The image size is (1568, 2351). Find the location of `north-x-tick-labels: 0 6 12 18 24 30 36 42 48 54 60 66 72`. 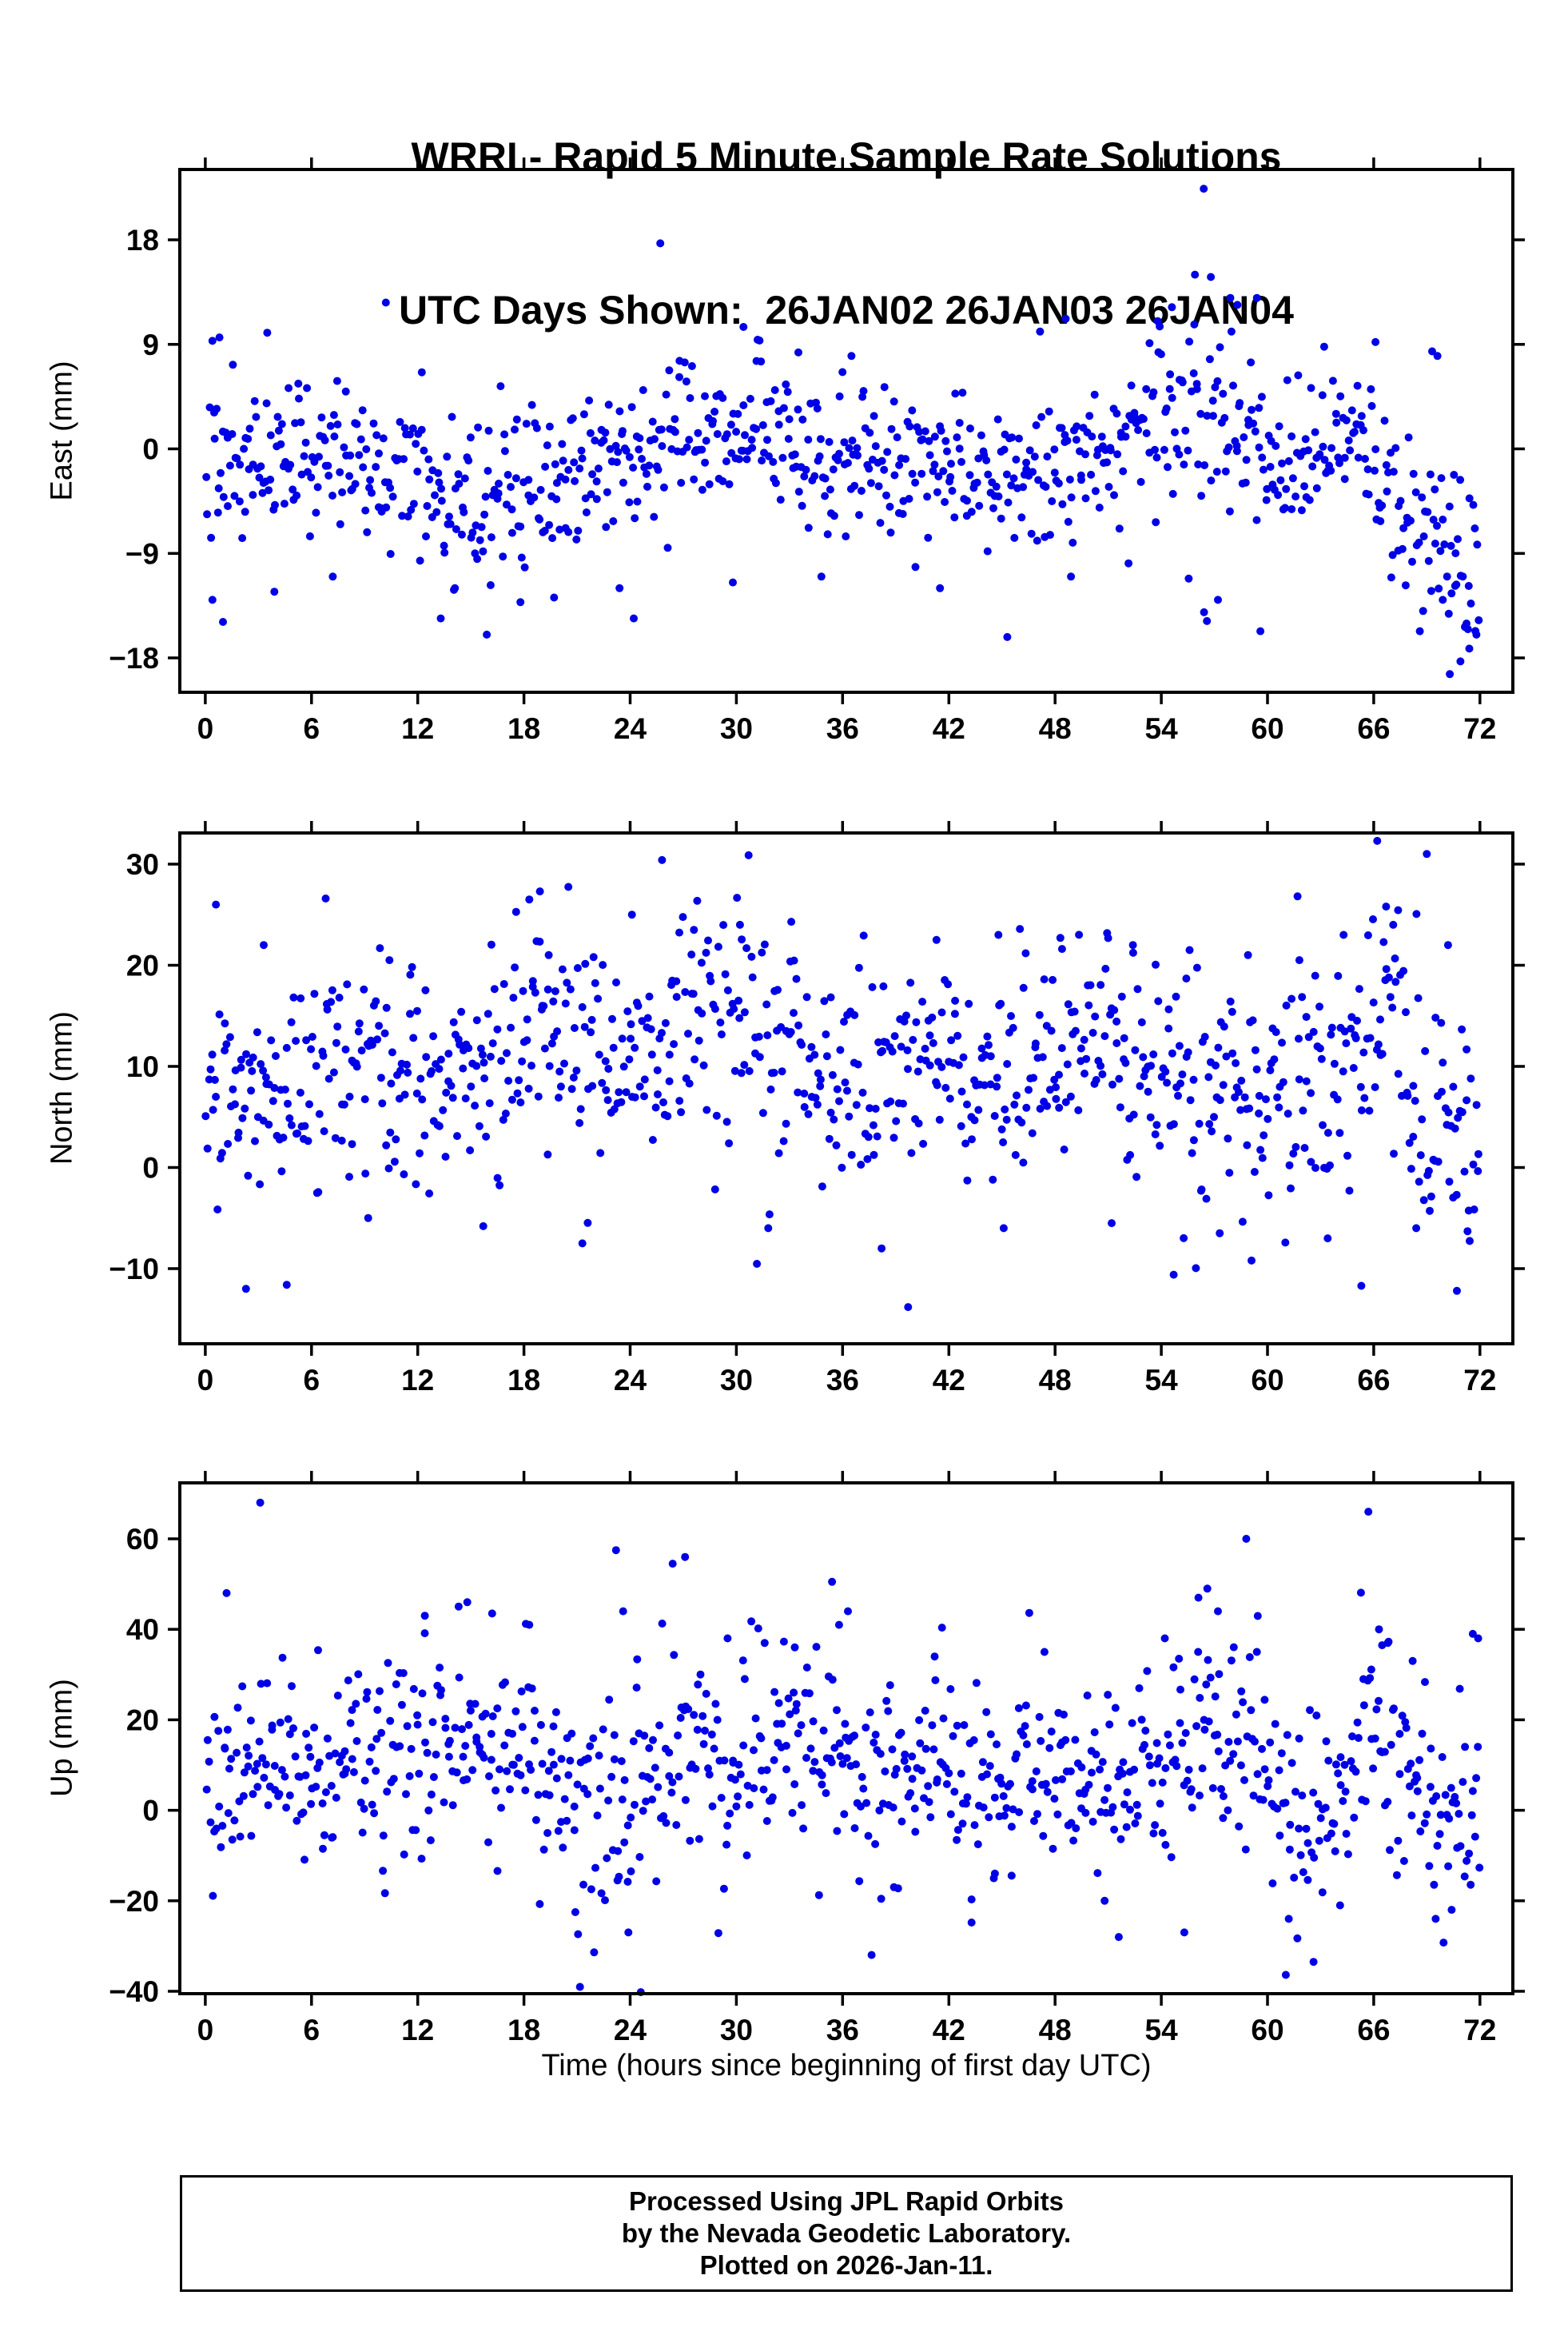

north-x-tick-labels: 0 6 12 18 24 30 36 42 48 54 60 66 72 is located at coordinates (847, 1380).